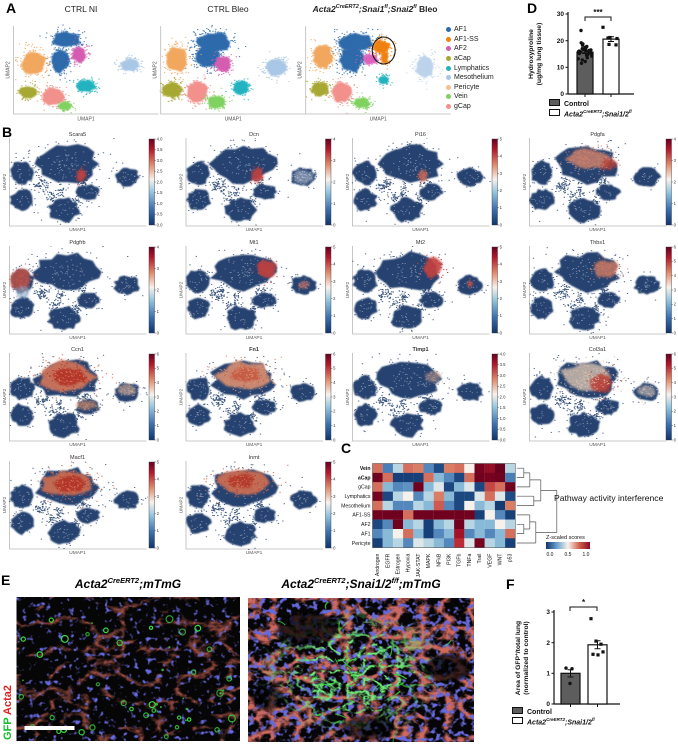 Image resolution: width=678 pixels, height=744 pixels. Describe the element at coordinates (586, 555) in the screenshot. I see `svg-text: 1.0` at that location.